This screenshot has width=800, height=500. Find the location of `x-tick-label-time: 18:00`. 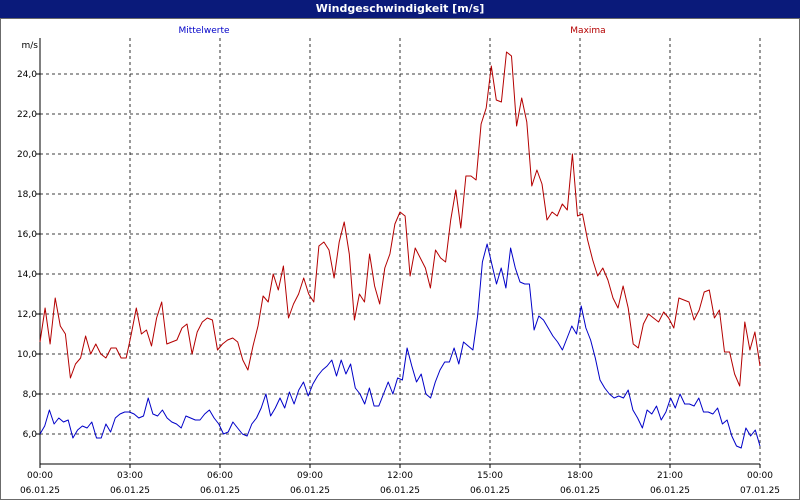

x-tick-label-time: 18:00 is located at coordinates (580, 476).